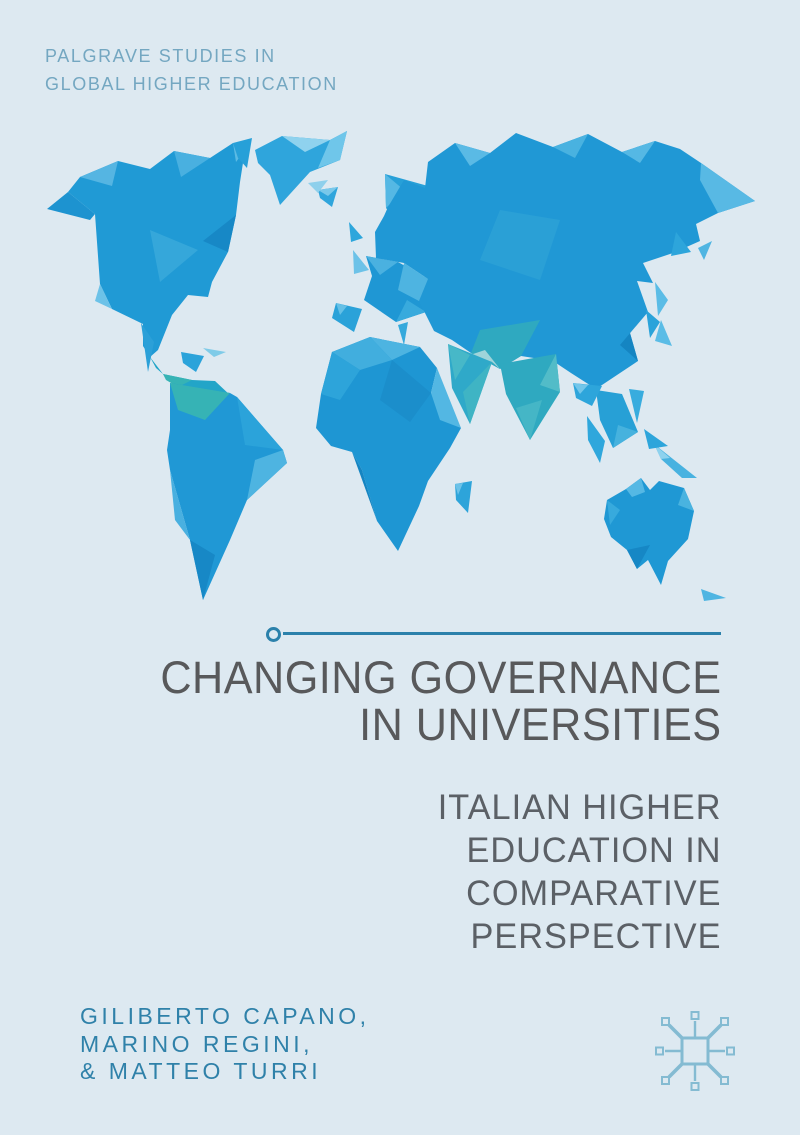 This screenshot has height=1135, width=800. I want to click on book-title-line2: IN UNIVERSITIES, so click(540, 724).